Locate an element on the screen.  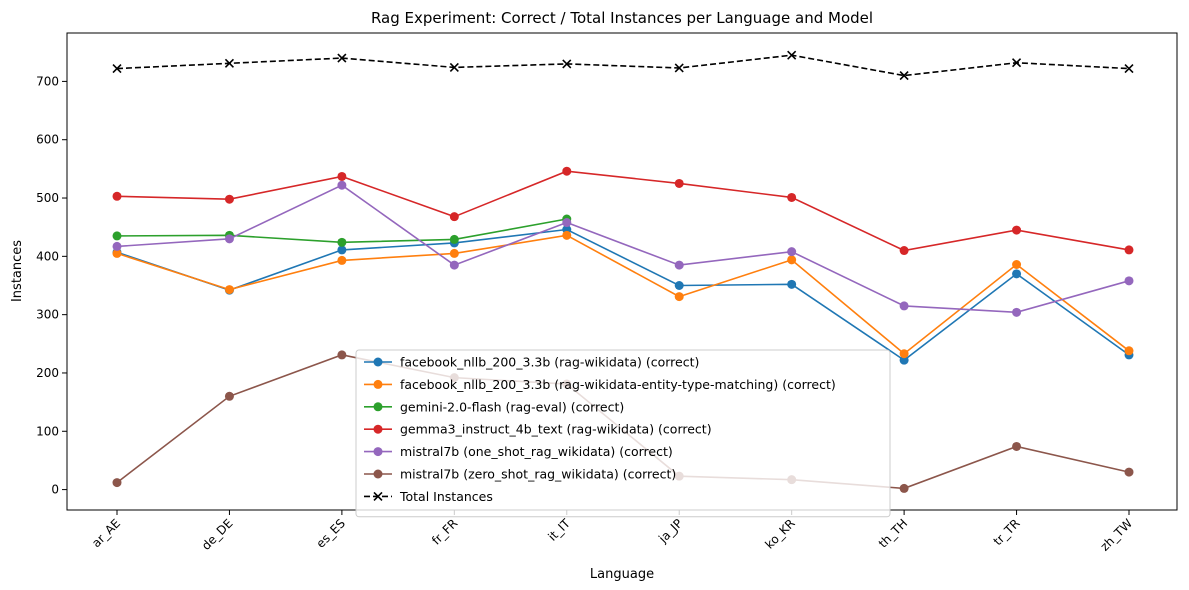
y-tick-label: 500 is located at coordinates (47, 198).